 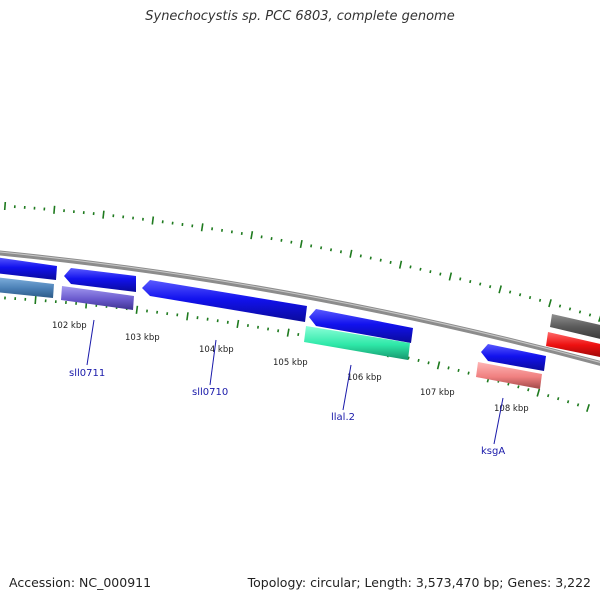 What do you see at coordinates (213, 362) in the screenshot?
I see `leader-line-sll0710` at bounding box center [213, 362].